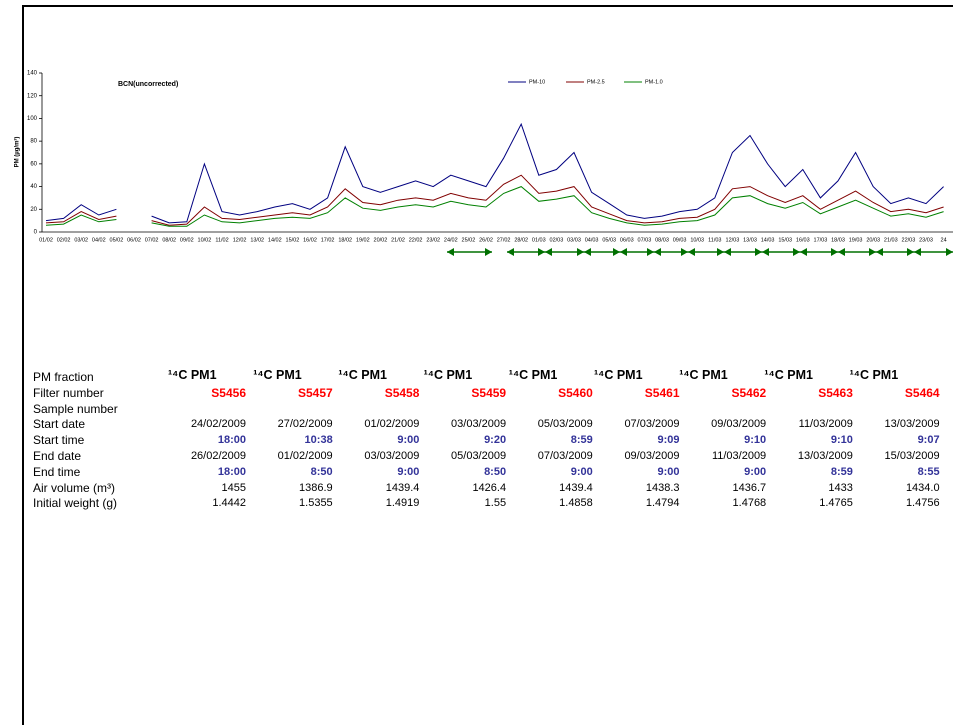  Describe the element at coordinates (835, 392) in the screenshot. I see `table-cell: S5463` at that location.